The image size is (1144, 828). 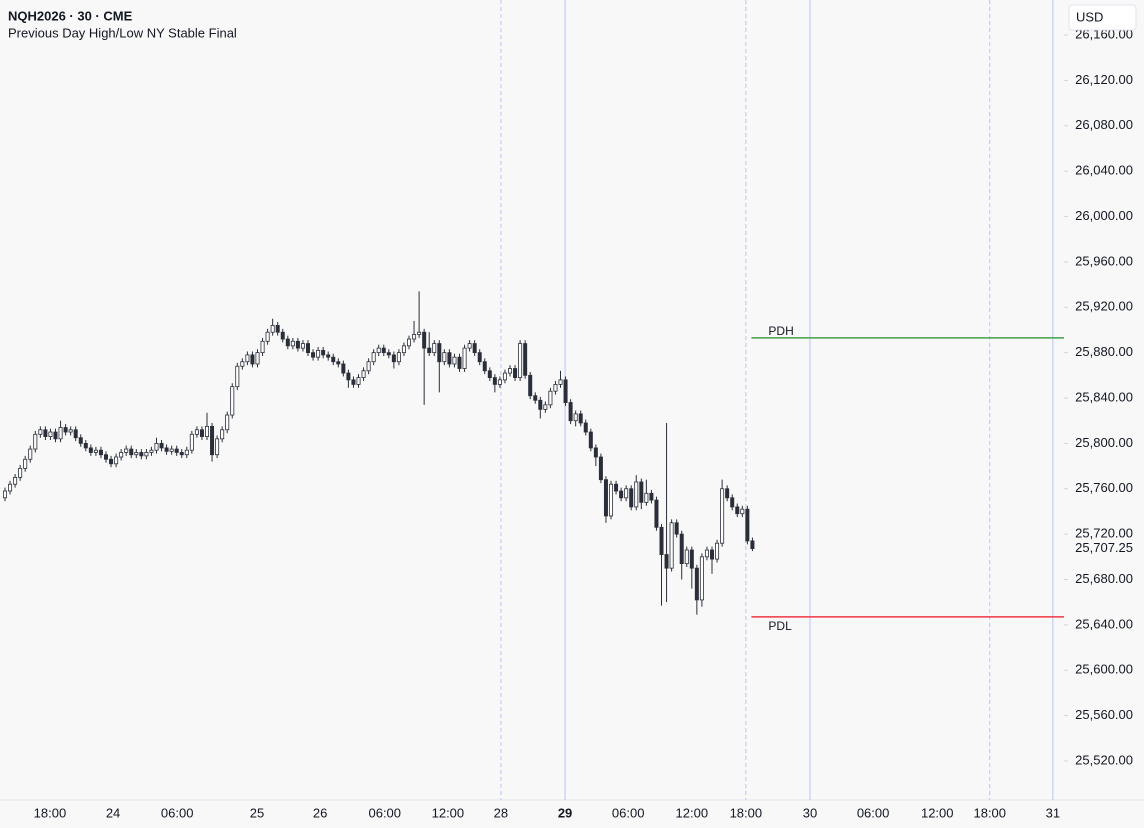 What do you see at coordinates (1104, 547) in the screenshot?
I see `last-price-label: 25,707.25` at bounding box center [1104, 547].